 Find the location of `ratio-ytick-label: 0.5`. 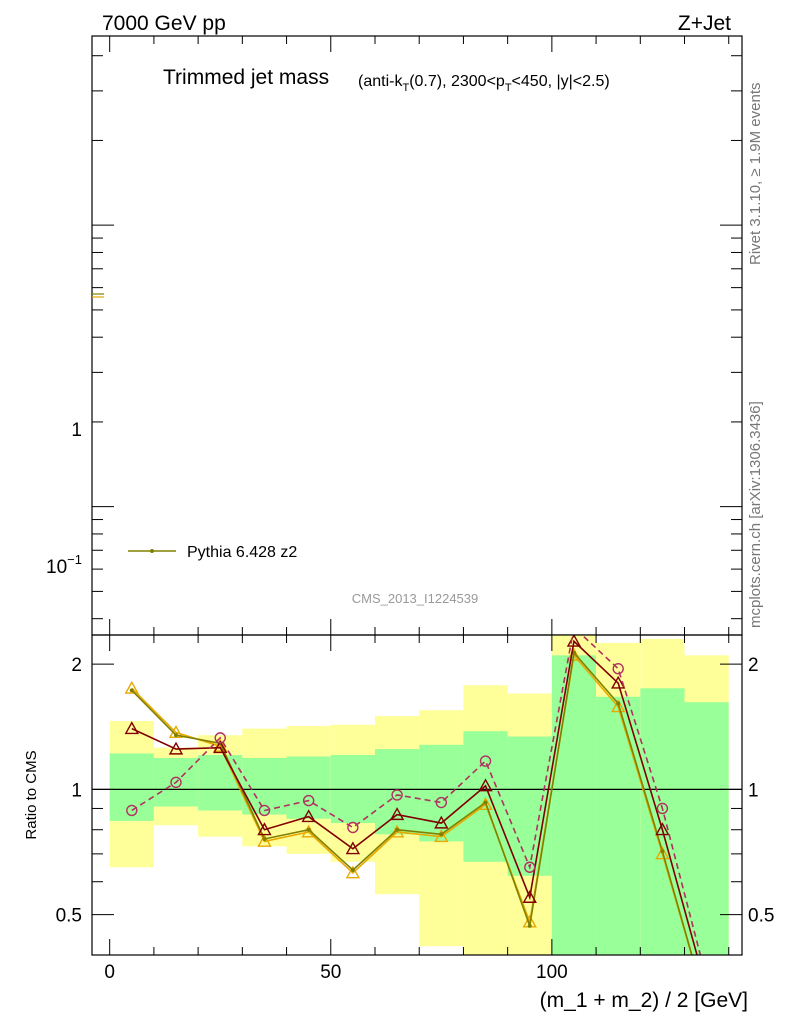

ratio-ytick-label: 0.5 is located at coordinates (69, 916).